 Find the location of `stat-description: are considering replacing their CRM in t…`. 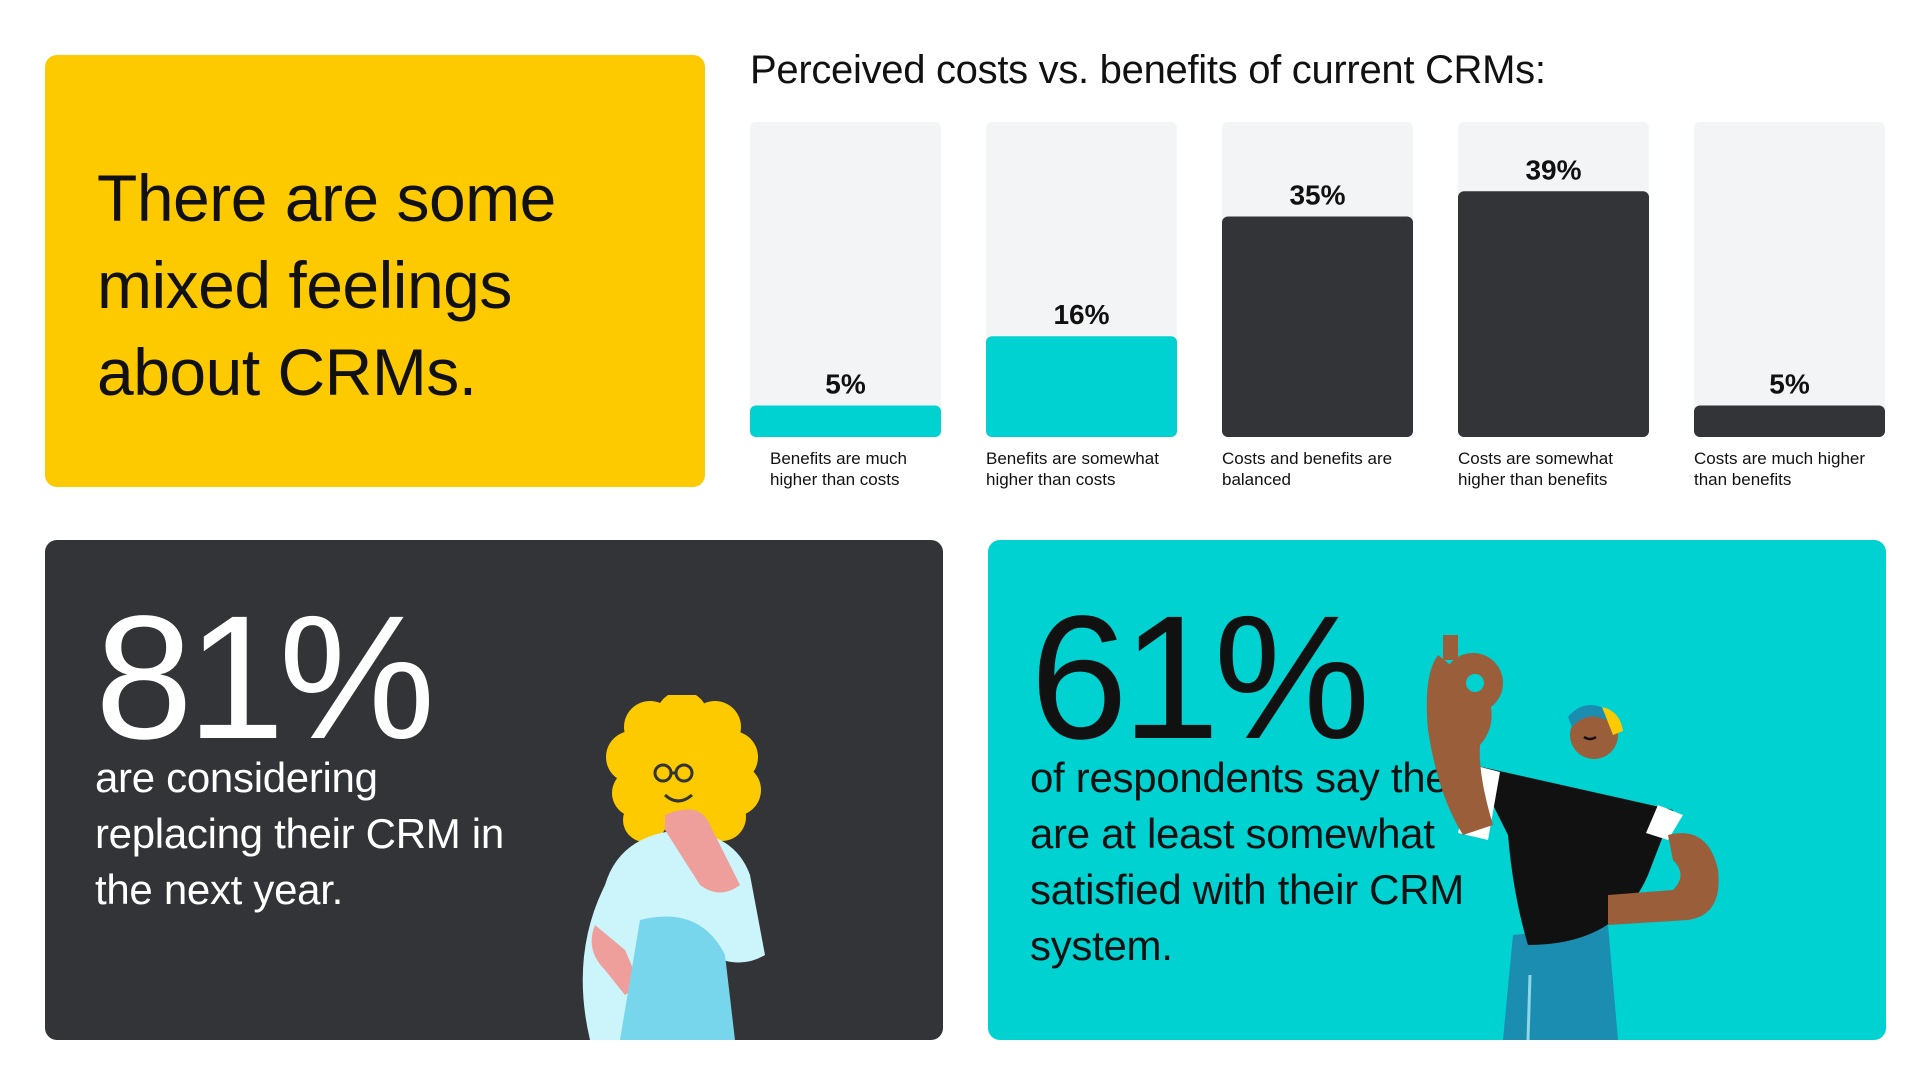

stat-description: are considering replacing their CRM in t… is located at coordinates (299, 833).